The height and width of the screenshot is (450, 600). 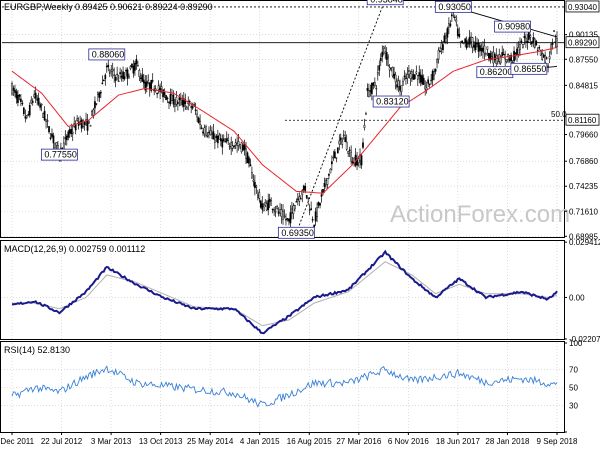 What do you see at coordinates (583, 85) in the screenshot?
I see `price-y-tick-label: 0.84815` at bounding box center [583, 85].